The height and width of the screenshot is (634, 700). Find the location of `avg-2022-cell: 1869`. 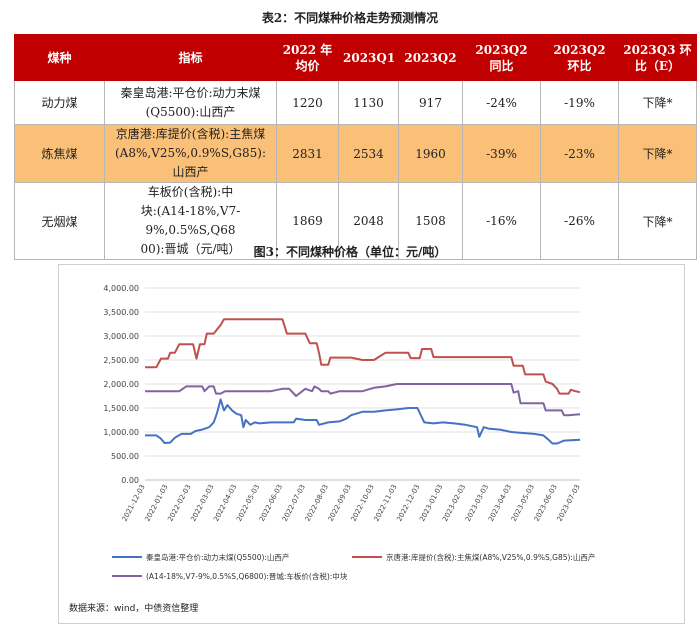

avg-2022-cell: 1869 is located at coordinates (307, 221).